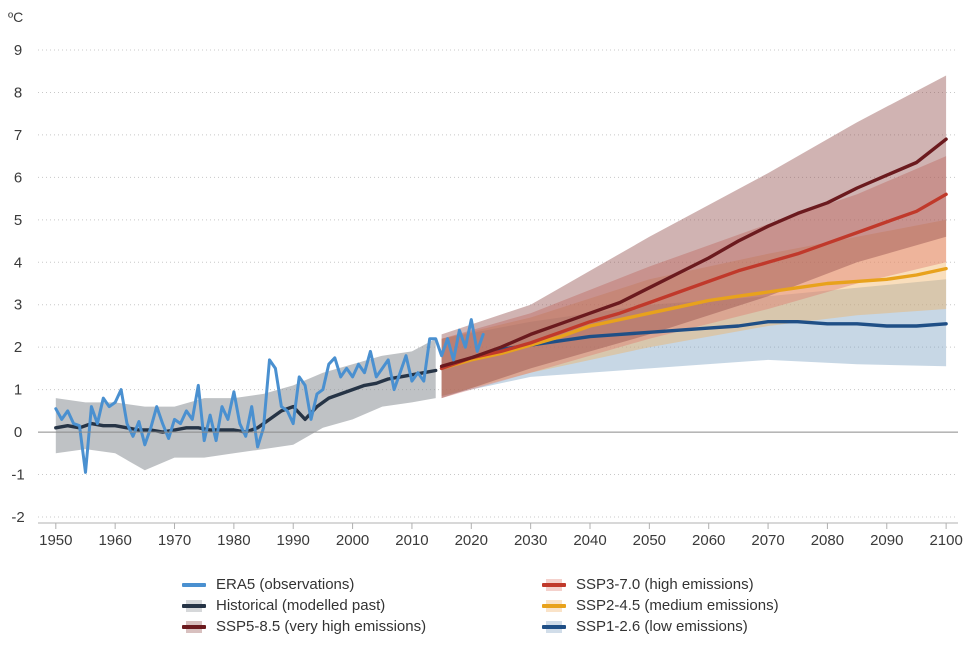 The height and width of the screenshot is (654, 970). What do you see at coordinates (174, 540) in the screenshot?
I see `x-tick-label: 1970` at bounding box center [174, 540].